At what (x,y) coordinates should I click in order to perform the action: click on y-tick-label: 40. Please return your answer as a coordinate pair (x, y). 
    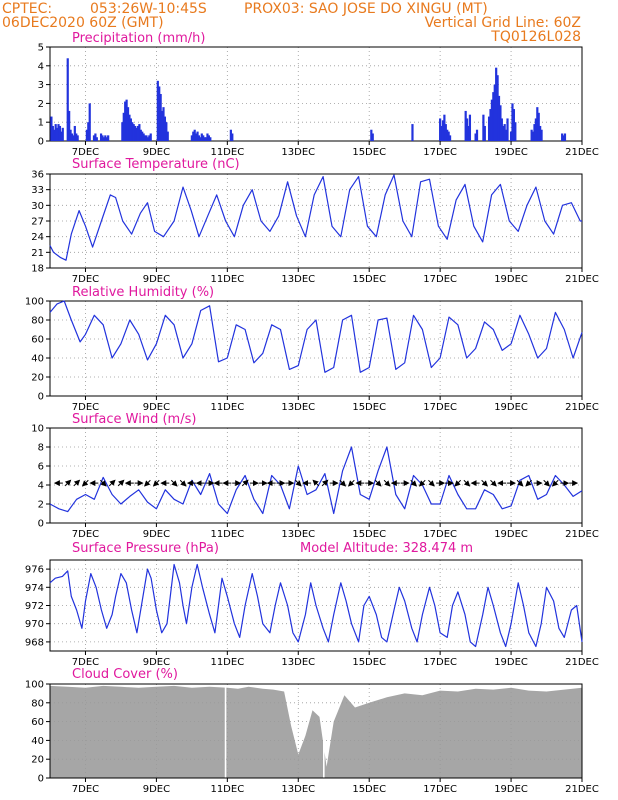
    Looking at the image, I should click on (37, 359).